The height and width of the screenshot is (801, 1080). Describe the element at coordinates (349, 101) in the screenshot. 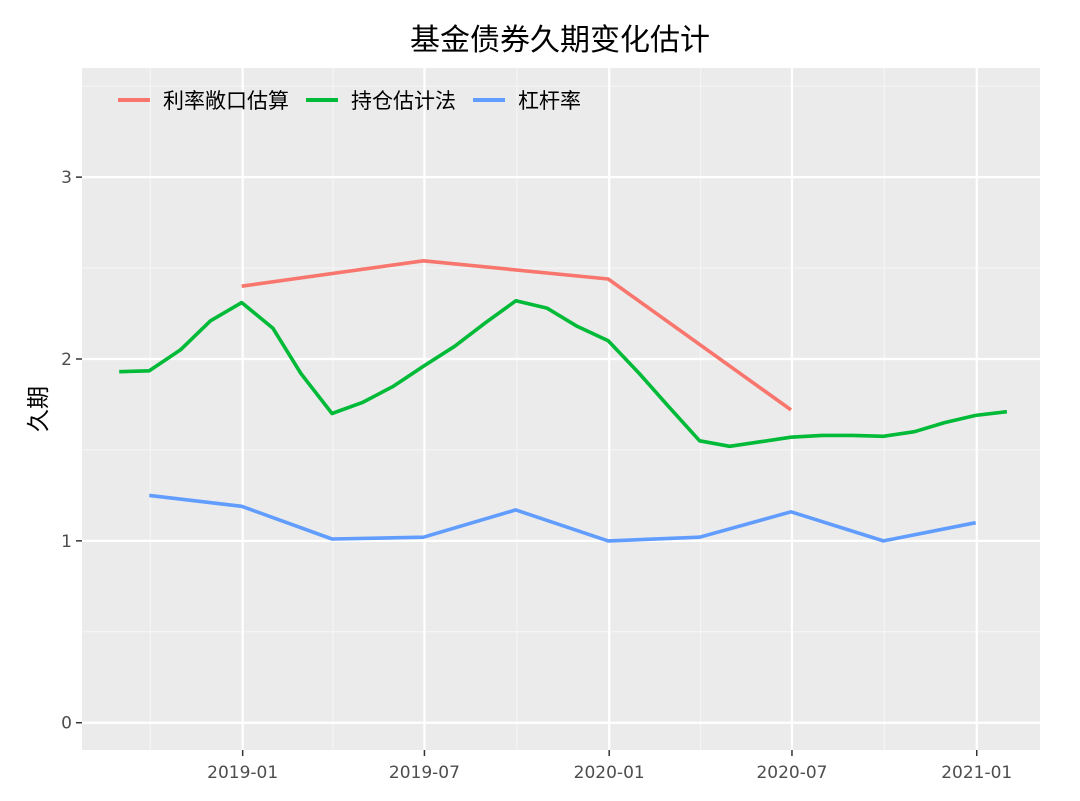

I see `legend: 利率敞口估算 持仓估计法 杠杆率` at that location.